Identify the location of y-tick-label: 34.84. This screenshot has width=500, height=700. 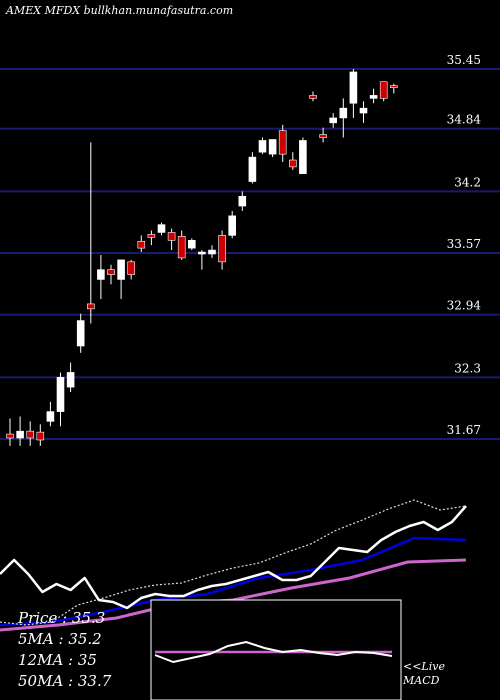
(464, 120).